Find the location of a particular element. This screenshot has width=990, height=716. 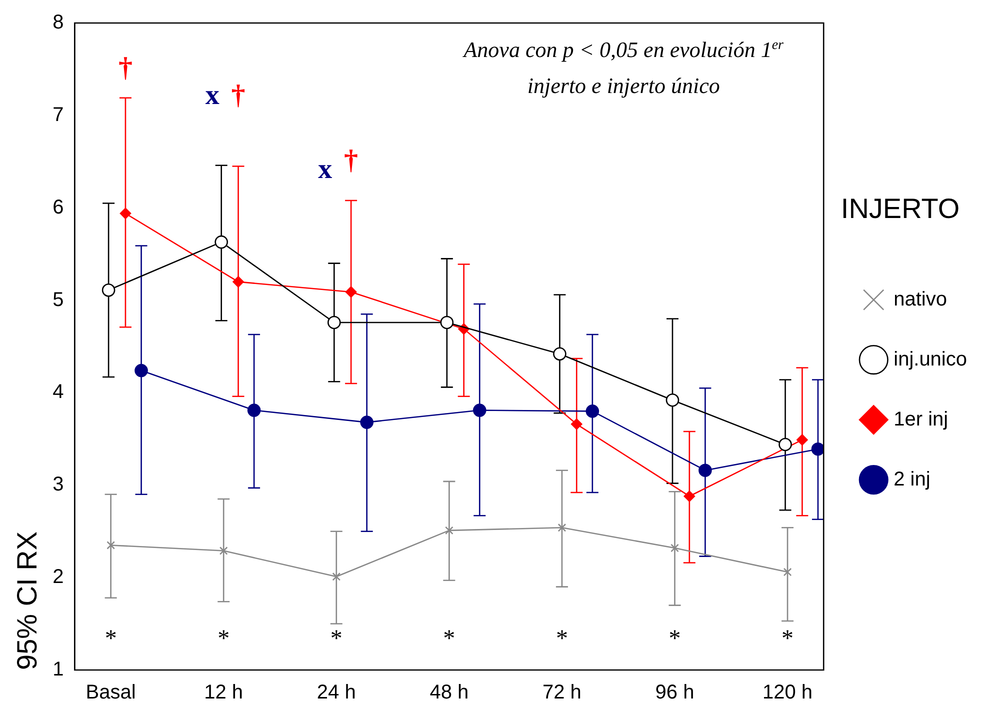

x-tick-label: 12 h is located at coordinates (224, 693).